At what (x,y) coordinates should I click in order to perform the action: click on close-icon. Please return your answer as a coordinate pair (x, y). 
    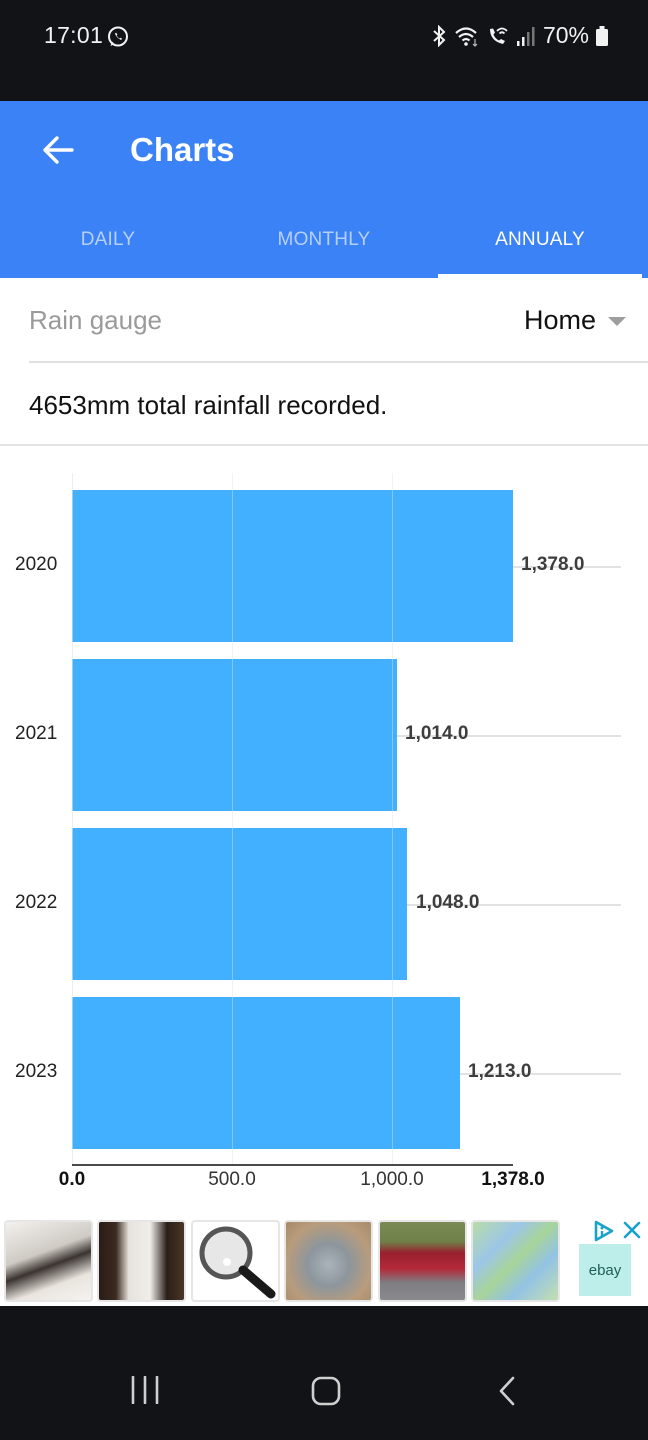
    Looking at the image, I should click on (632, 1232).